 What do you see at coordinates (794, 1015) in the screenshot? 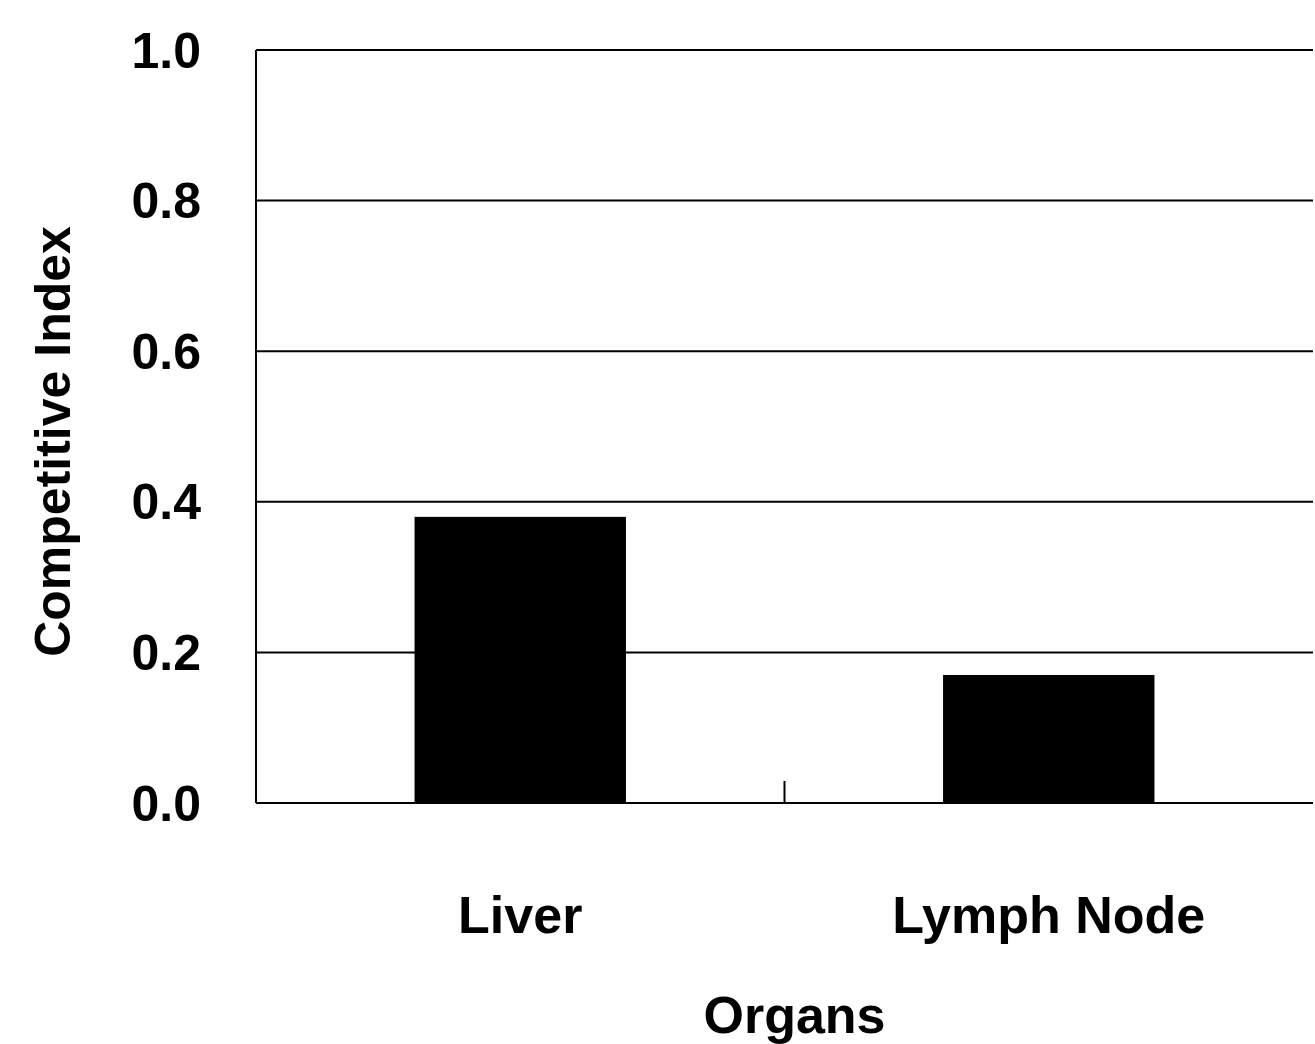
I see `x-axis-title: Organs` at bounding box center [794, 1015].